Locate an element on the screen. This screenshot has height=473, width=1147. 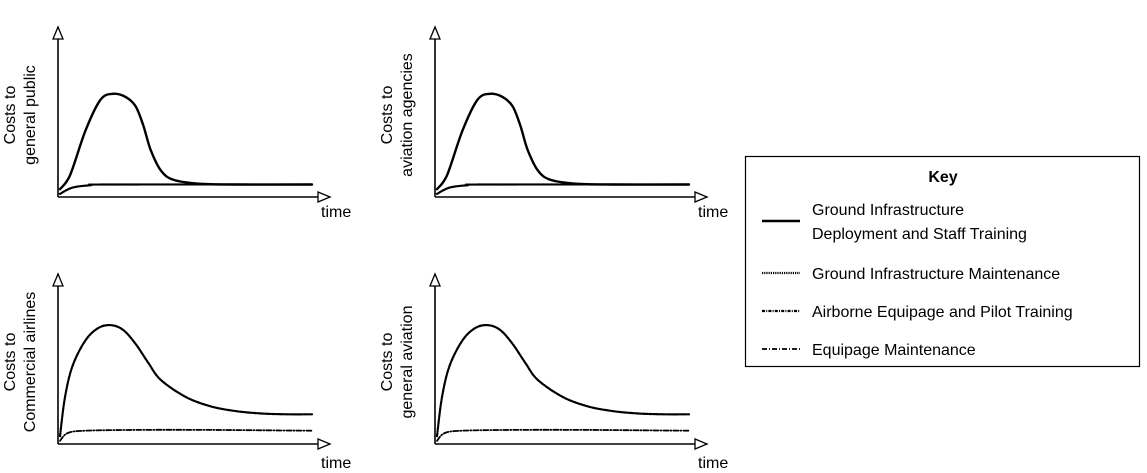
legend-title: Key is located at coordinates (942, 177).